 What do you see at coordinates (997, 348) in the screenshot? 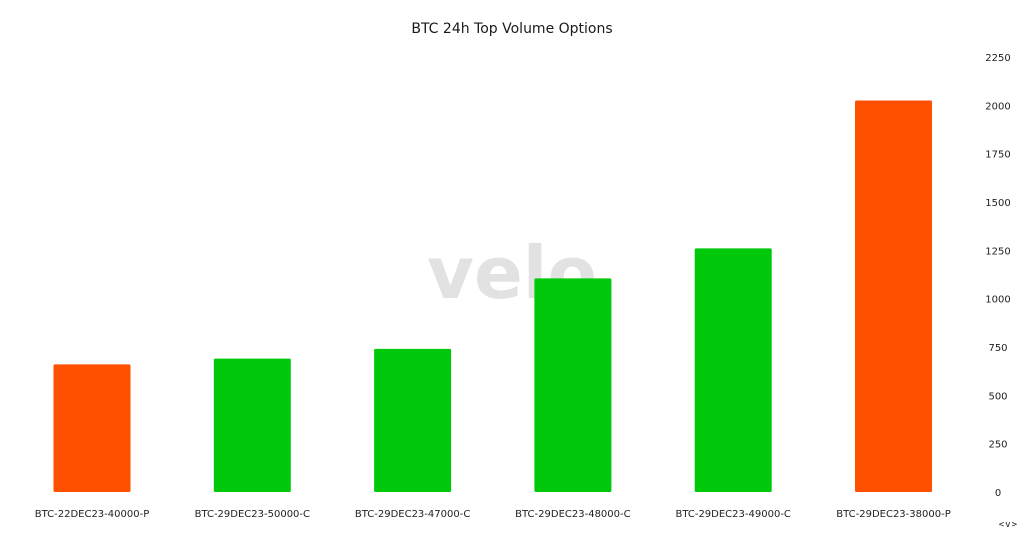
I see `y-tick-label: 750` at bounding box center [997, 348].